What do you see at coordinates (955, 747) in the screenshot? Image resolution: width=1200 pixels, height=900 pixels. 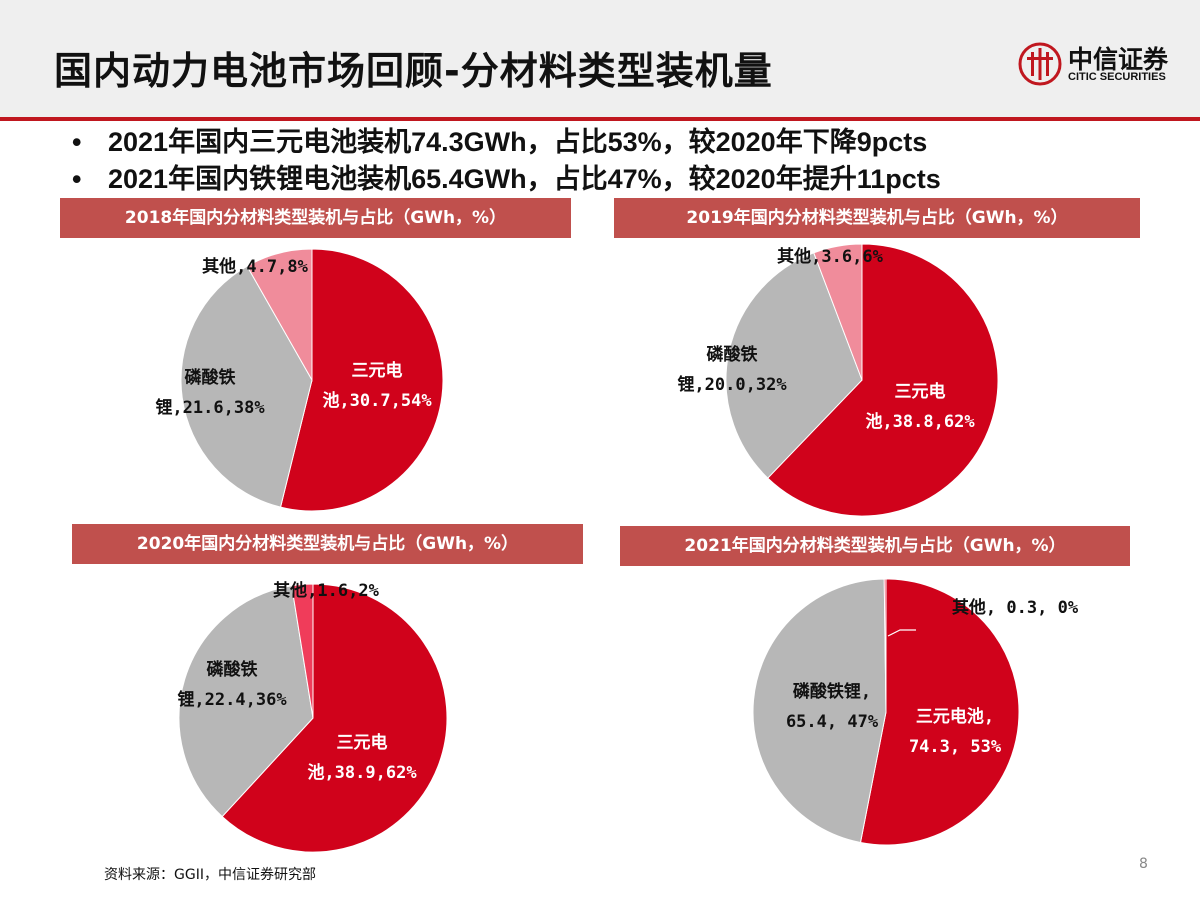 I see `data-label-line: 74.3, 53%` at bounding box center [955, 747].